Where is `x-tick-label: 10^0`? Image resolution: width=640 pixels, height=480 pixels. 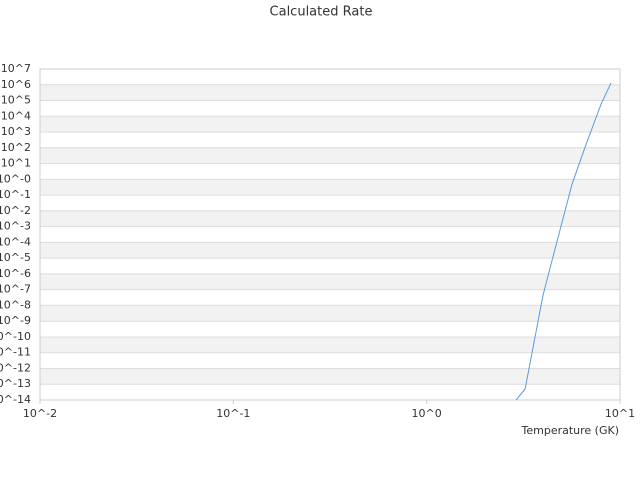 x-tick-label: 10^0 is located at coordinates (427, 413).